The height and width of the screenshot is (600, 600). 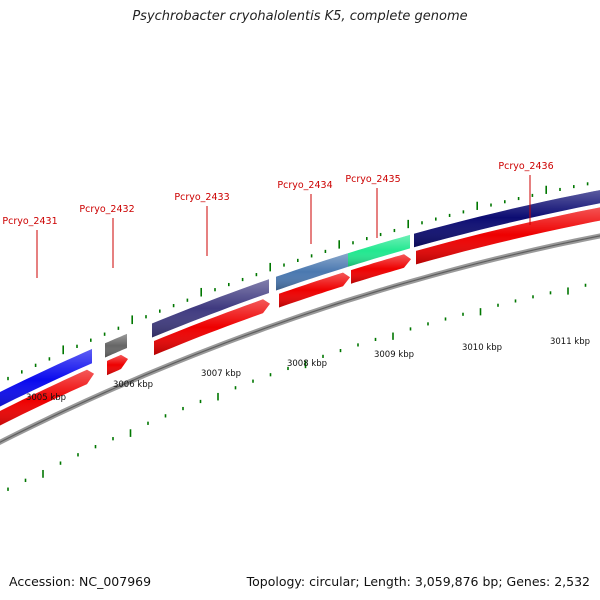 What do you see at coordinates (304, 185) in the screenshot?
I see `gene-label-4: Pcryo_2434` at bounding box center [304, 185].